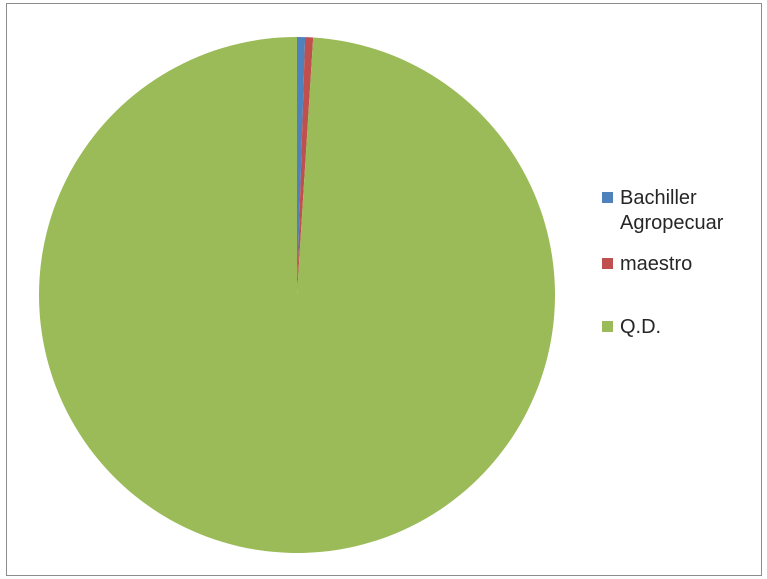 This screenshot has height=579, width=767. I want to click on legend-label-maestro: maestro, so click(656, 264).